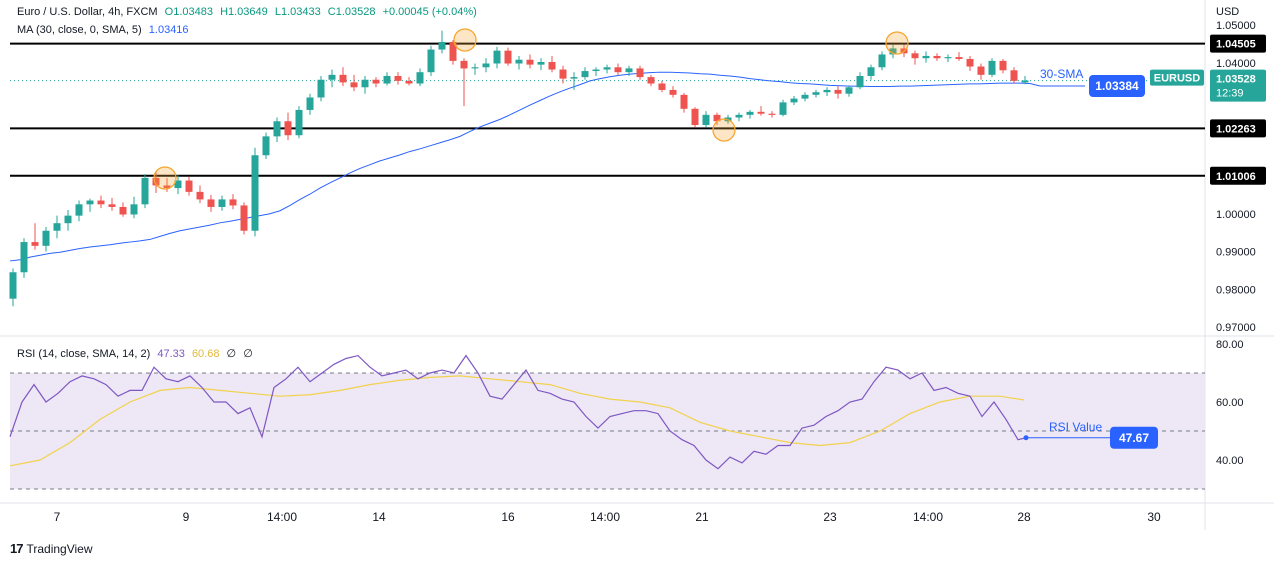 This screenshot has height=566, width=1274. I want to click on symbol-tag-label: EURUSD, so click(1177, 79).